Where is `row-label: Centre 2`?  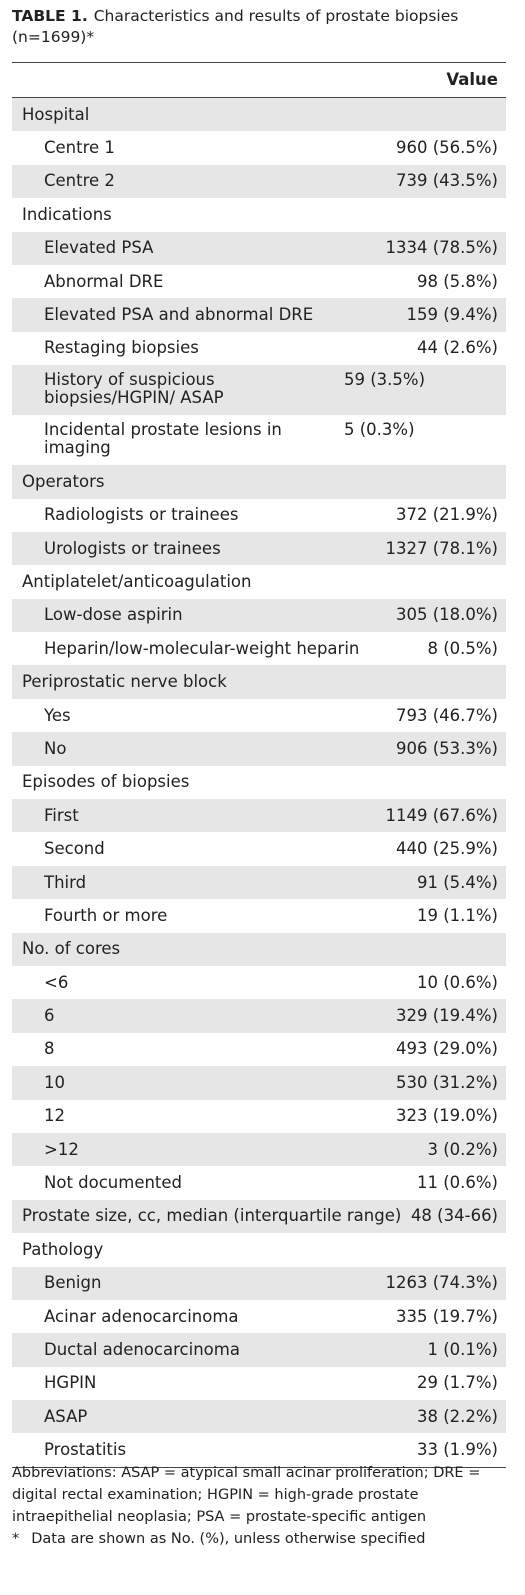 row-label: Centre 2 is located at coordinates (79, 181).